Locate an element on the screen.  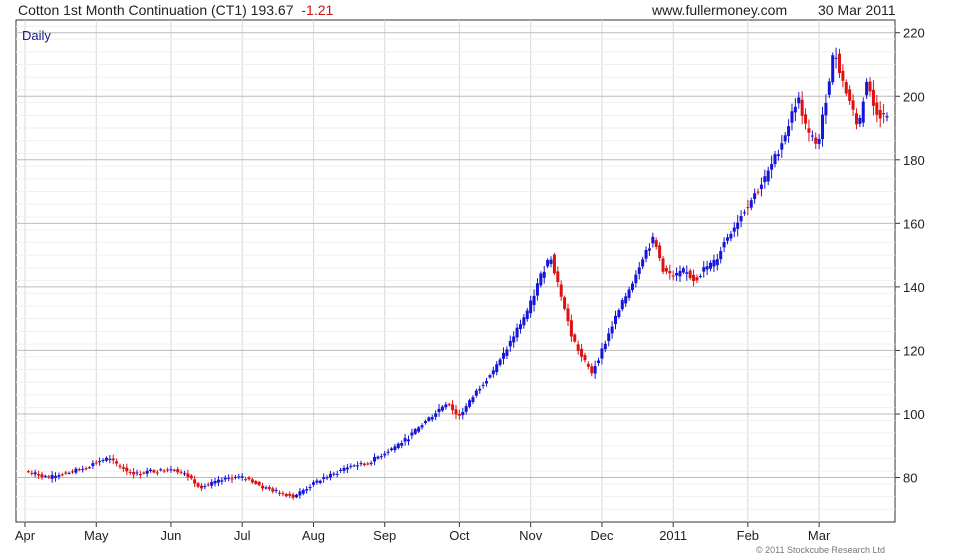
x-tick-label: 2011 is located at coordinates (673, 535).